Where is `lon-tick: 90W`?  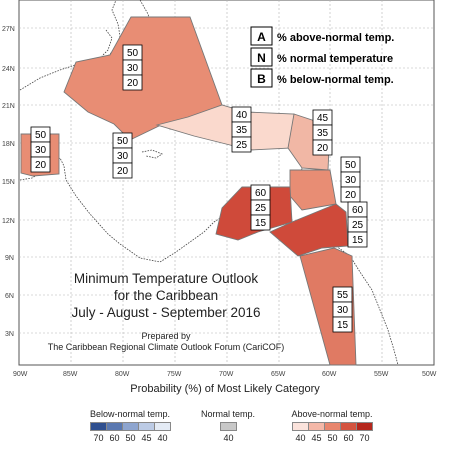
lon-tick: 90W is located at coordinates (20, 374).